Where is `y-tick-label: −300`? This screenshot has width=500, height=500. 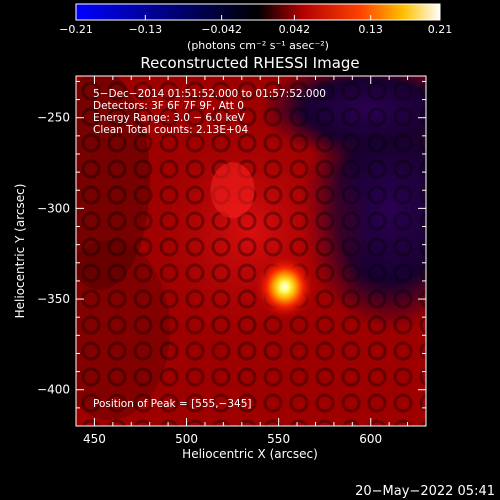
y-tick-label: −300 is located at coordinates (53, 208).